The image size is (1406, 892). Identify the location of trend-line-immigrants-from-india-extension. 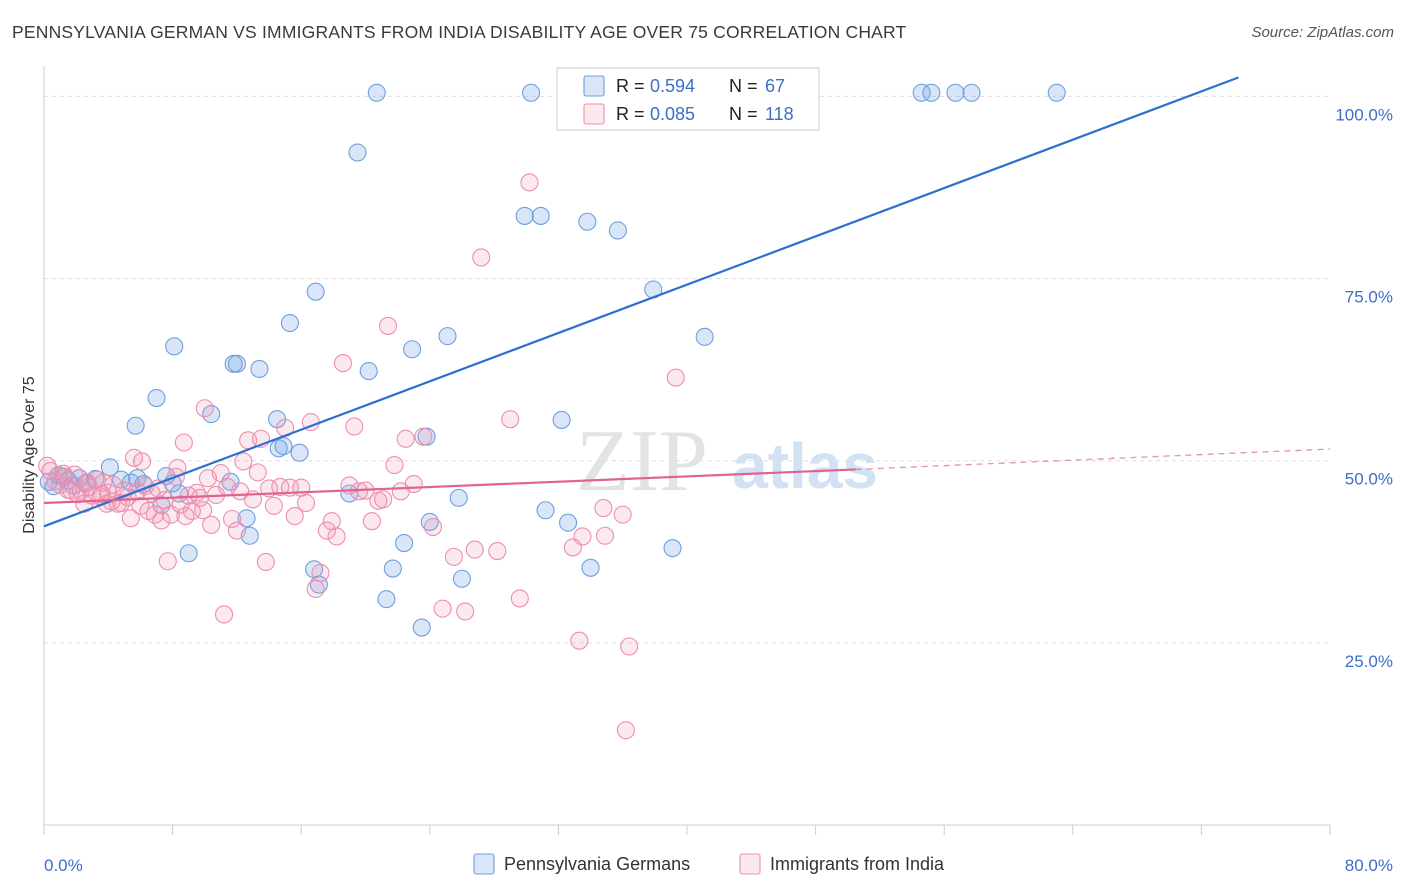
(1093, 459).